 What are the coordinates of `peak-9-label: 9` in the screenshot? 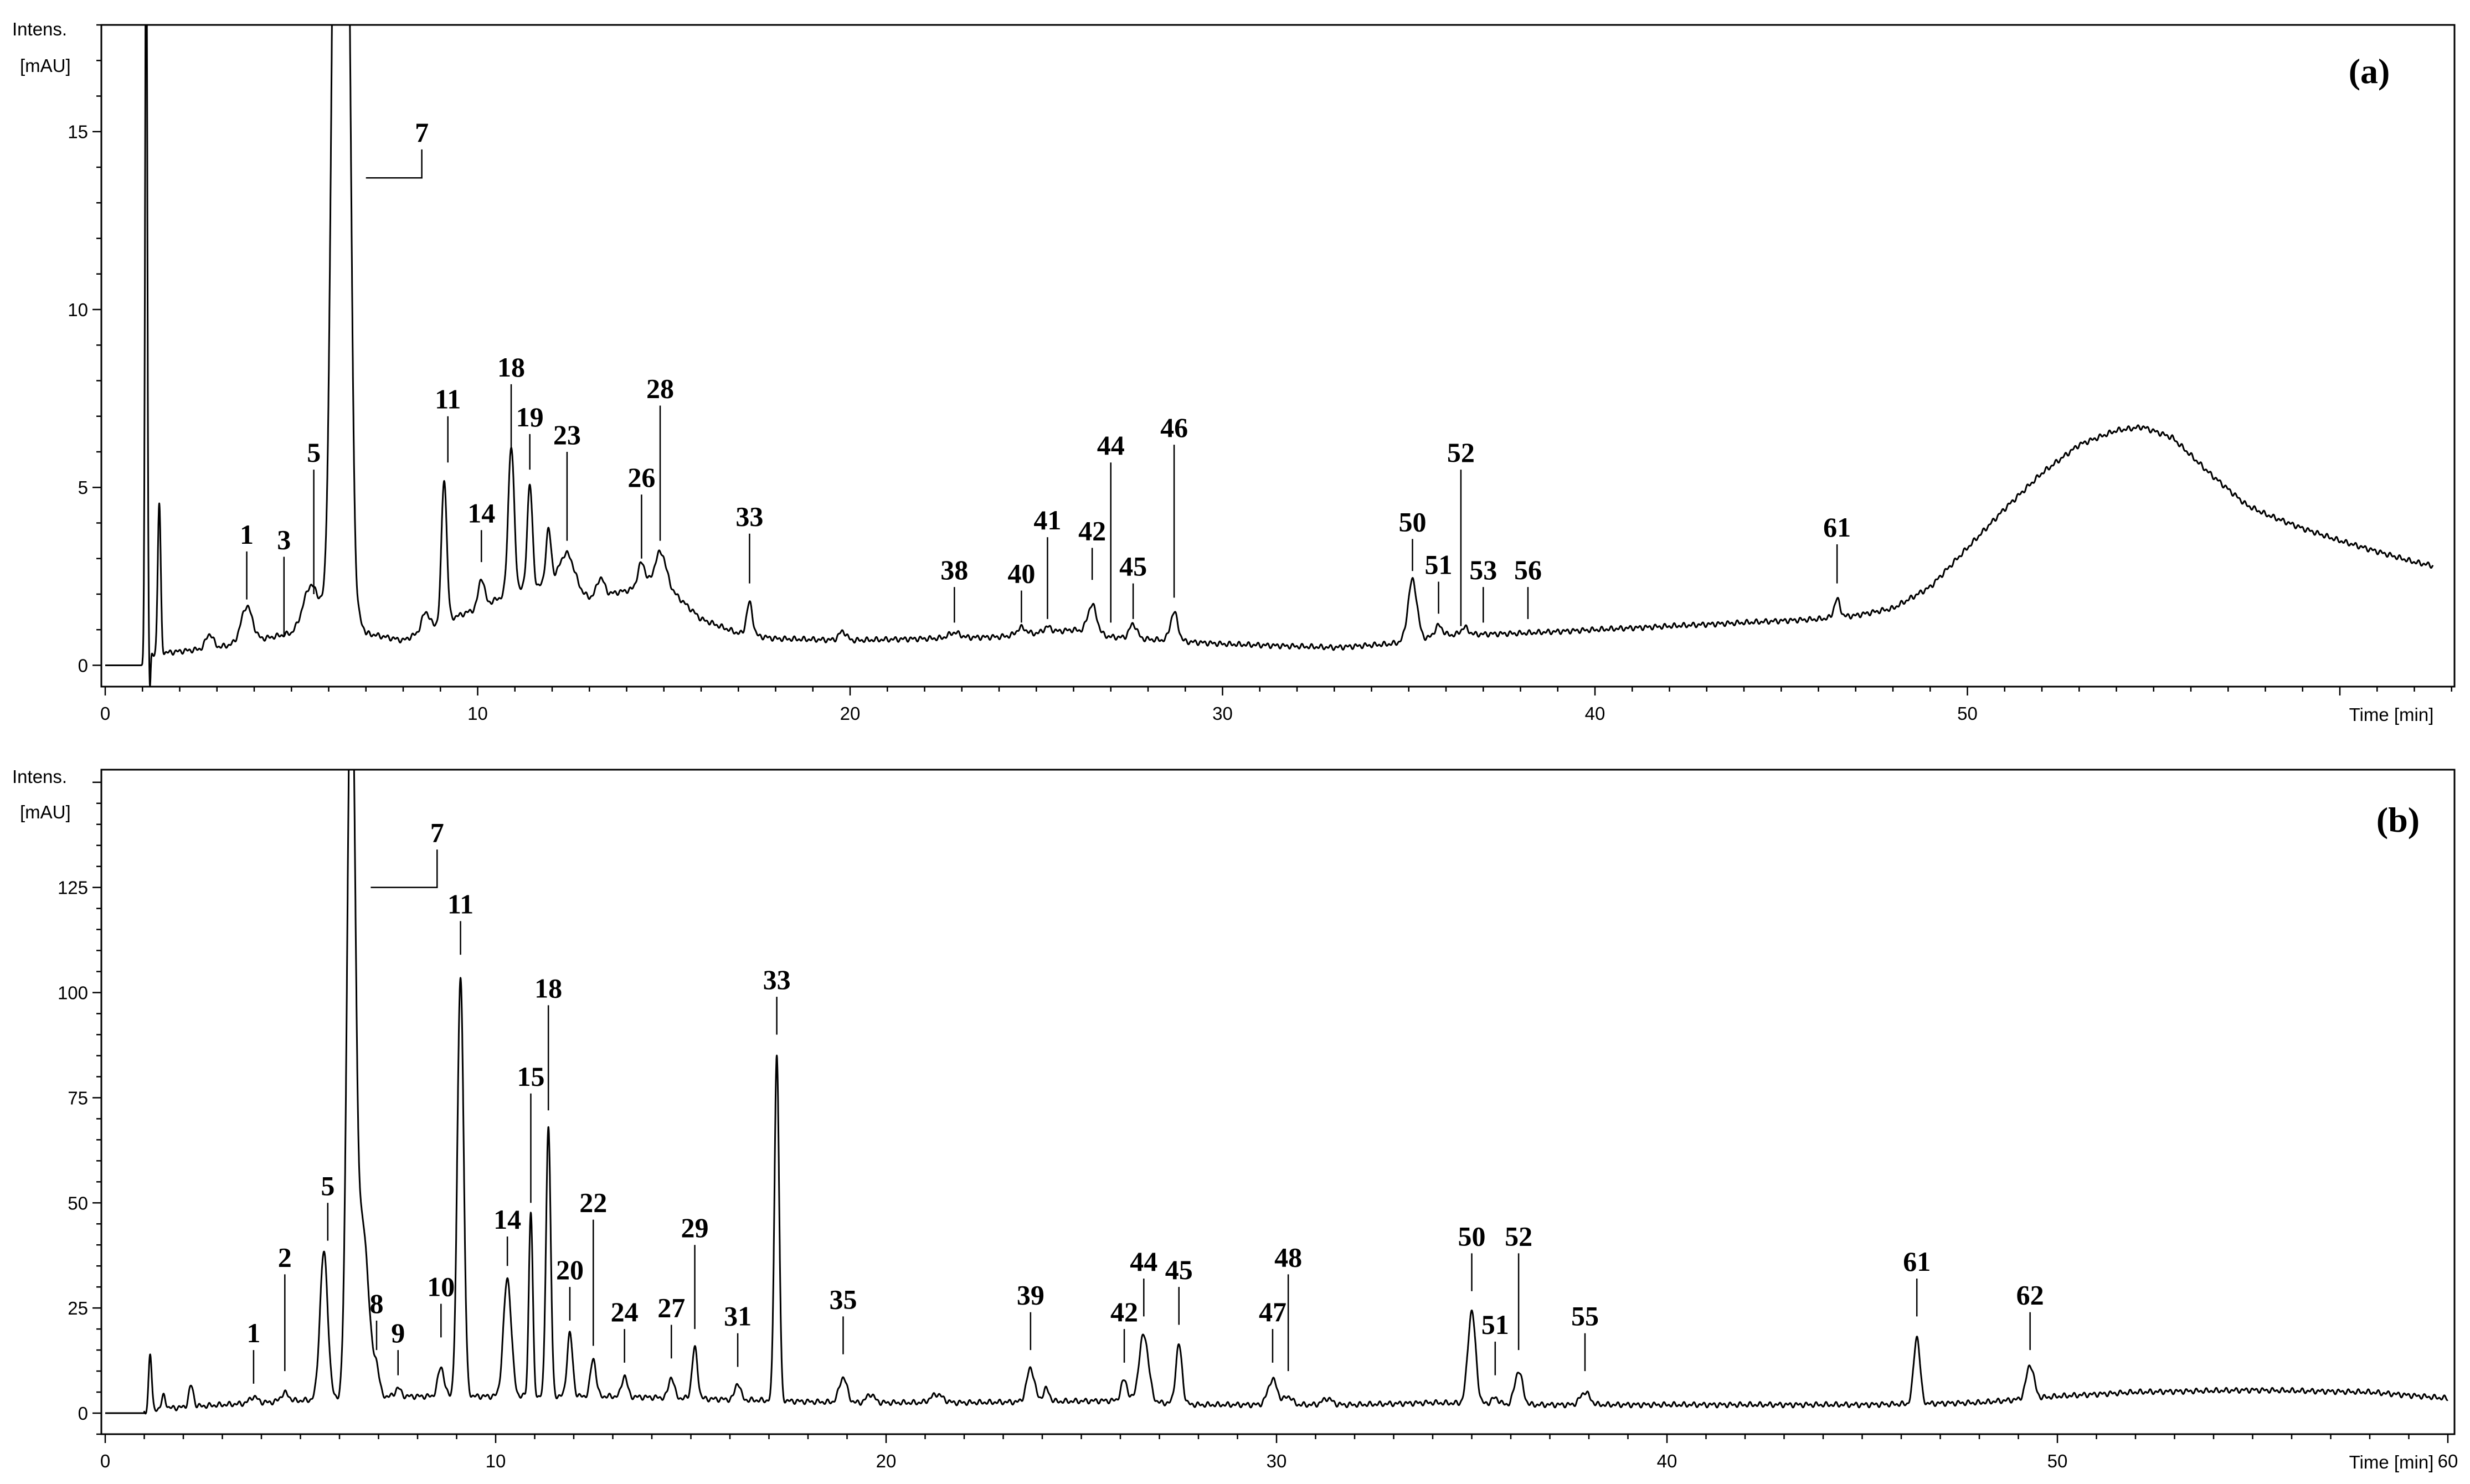 It's located at (398, 1332).